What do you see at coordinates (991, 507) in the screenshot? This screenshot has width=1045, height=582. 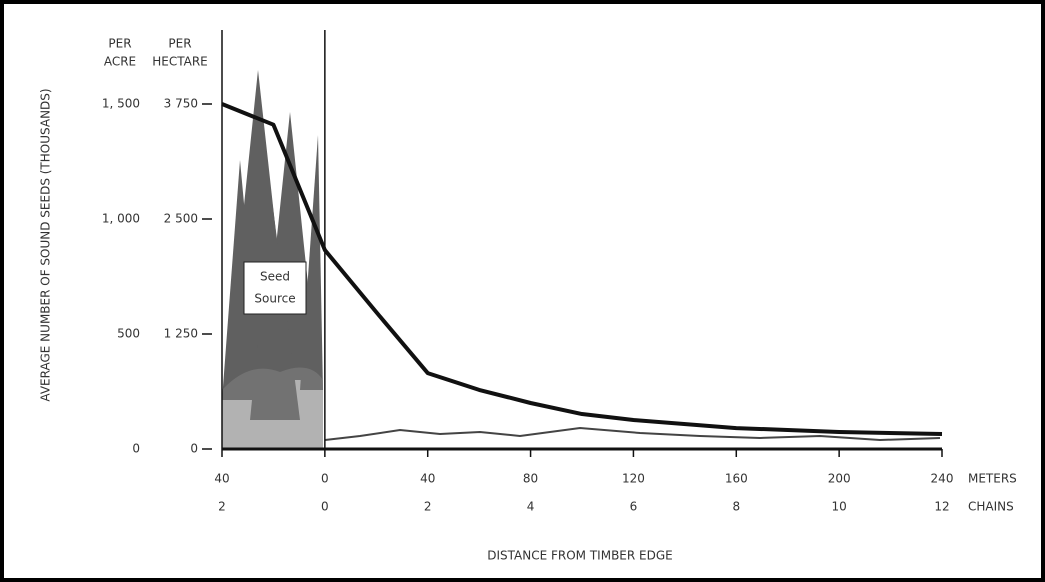 I see `x2-unit: CHAINS` at bounding box center [991, 507].